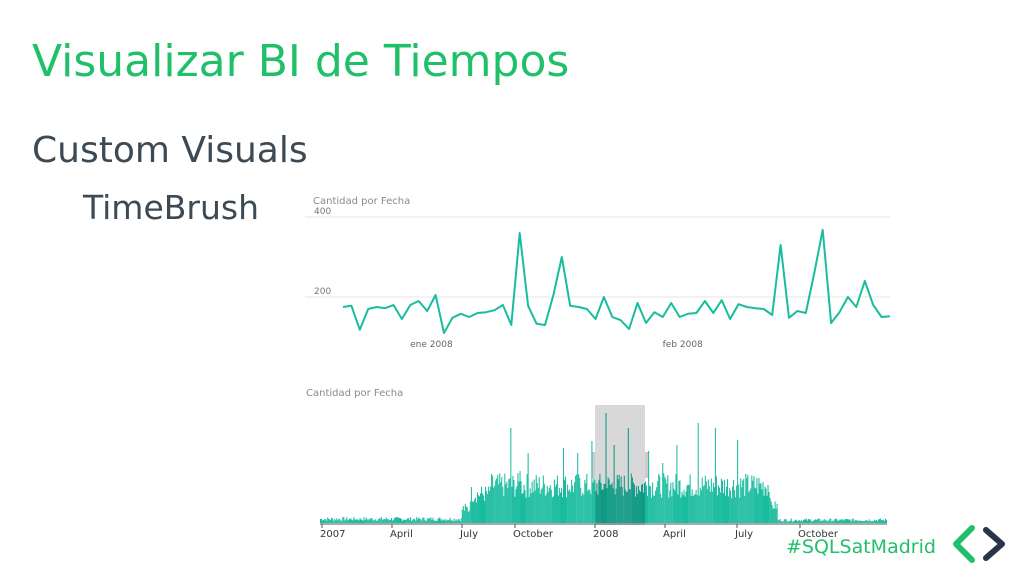 The width and height of the screenshot is (1024, 576). Describe the element at coordinates (322, 292) in the screenshot. I see `line-ytick-label: 200` at that location.